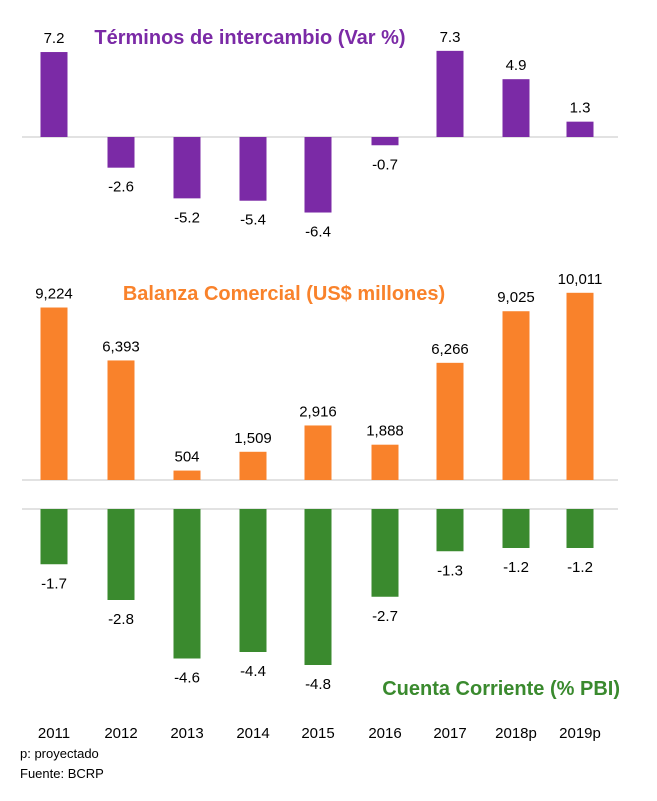  Describe the element at coordinates (54, 38) in the screenshot. I see `terms-data-label: 7.2` at that location.